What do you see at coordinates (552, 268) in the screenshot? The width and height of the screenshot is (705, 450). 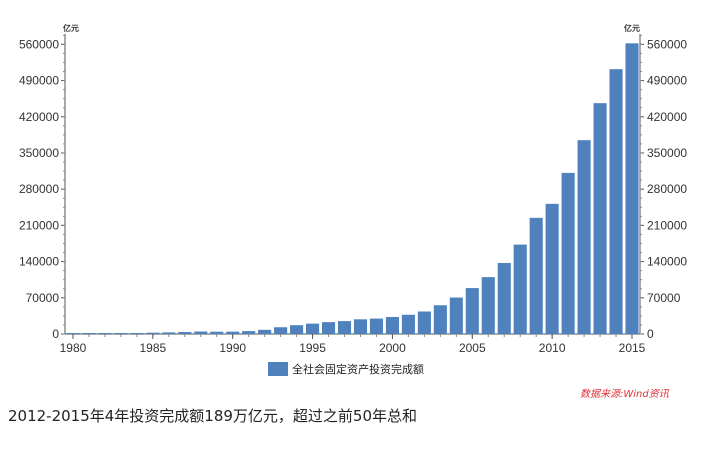 I see `bar-2010` at bounding box center [552, 268].